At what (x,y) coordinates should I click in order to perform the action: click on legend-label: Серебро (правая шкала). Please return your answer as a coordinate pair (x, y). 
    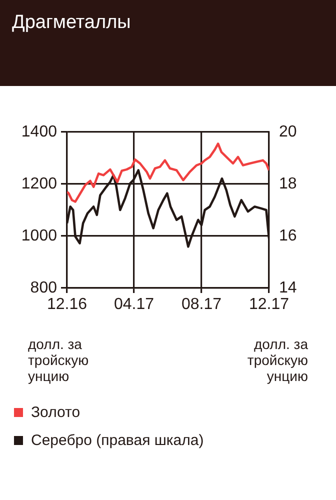
    Looking at the image, I should click on (117, 440).